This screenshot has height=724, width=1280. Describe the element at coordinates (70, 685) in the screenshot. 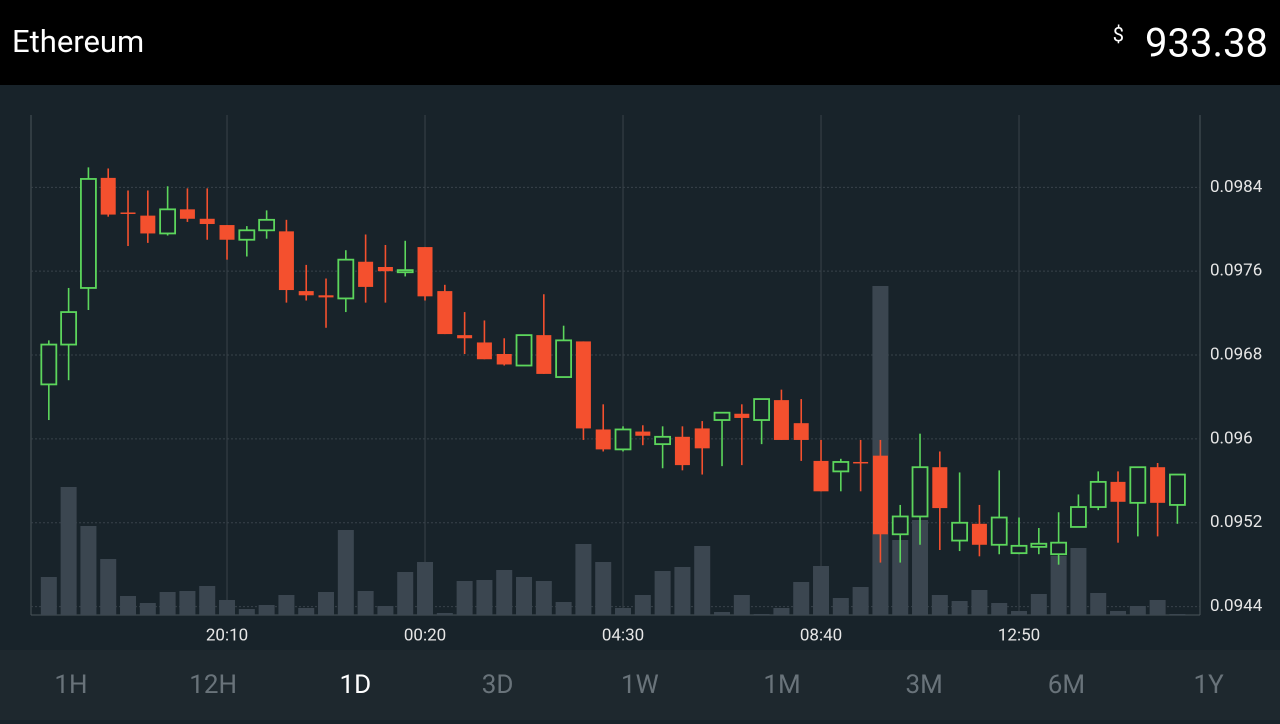

I see `time-range-tab: 1H` at that location.